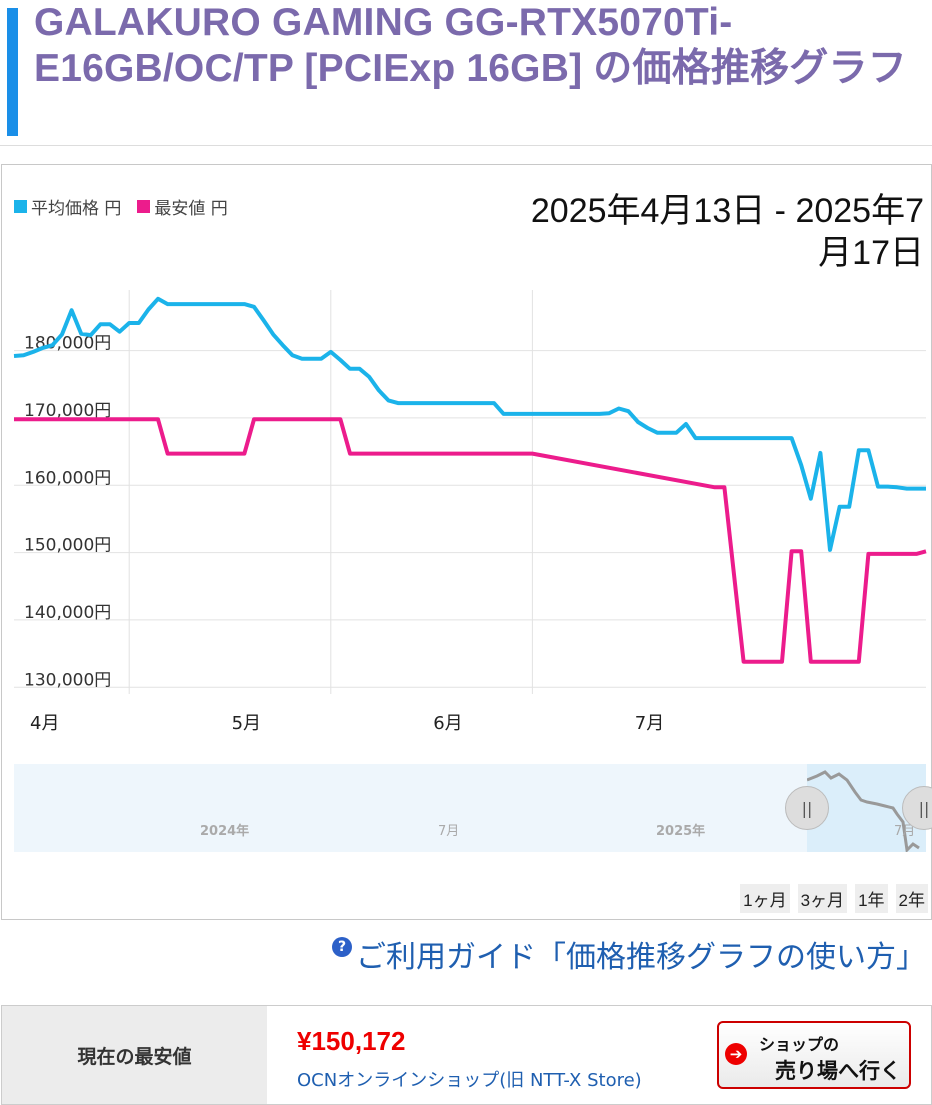 The width and height of the screenshot is (932, 1105). Describe the element at coordinates (225, 831) in the screenshot. I see `navigator-label-2024: 2024年` at that location.